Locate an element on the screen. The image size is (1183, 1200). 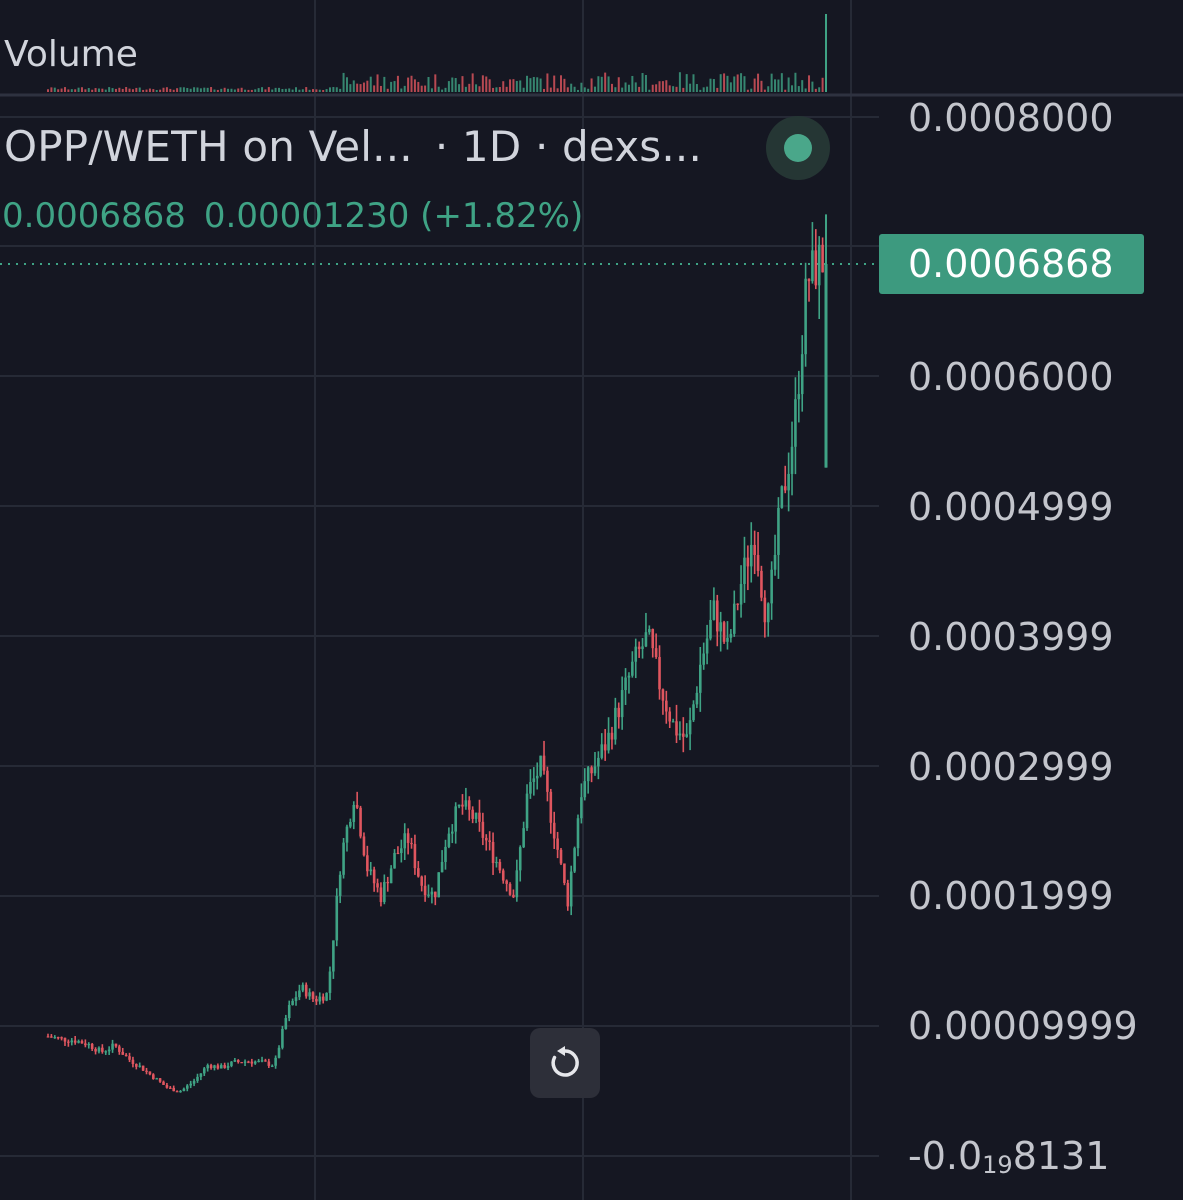
bottom-label-suffix: 8131 is located at coordinates (1061, 1156).